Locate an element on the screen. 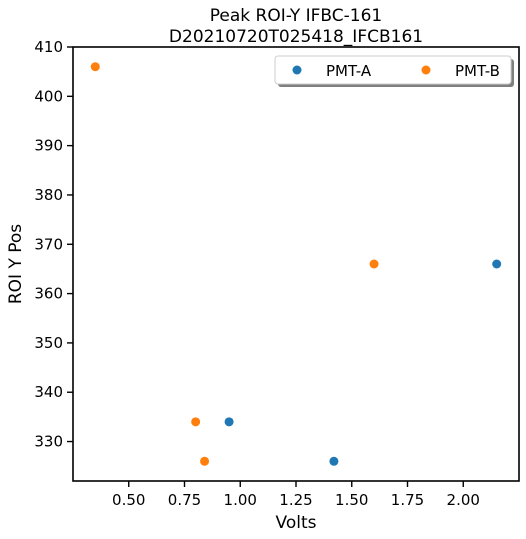  x-tick-label: 1.75 is located at coordinates (407, 500).